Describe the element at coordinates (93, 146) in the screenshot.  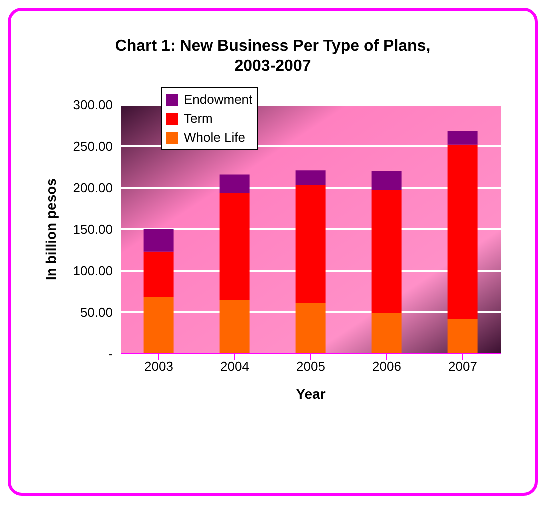
I see `y-tick-label: 250.00` at that location.